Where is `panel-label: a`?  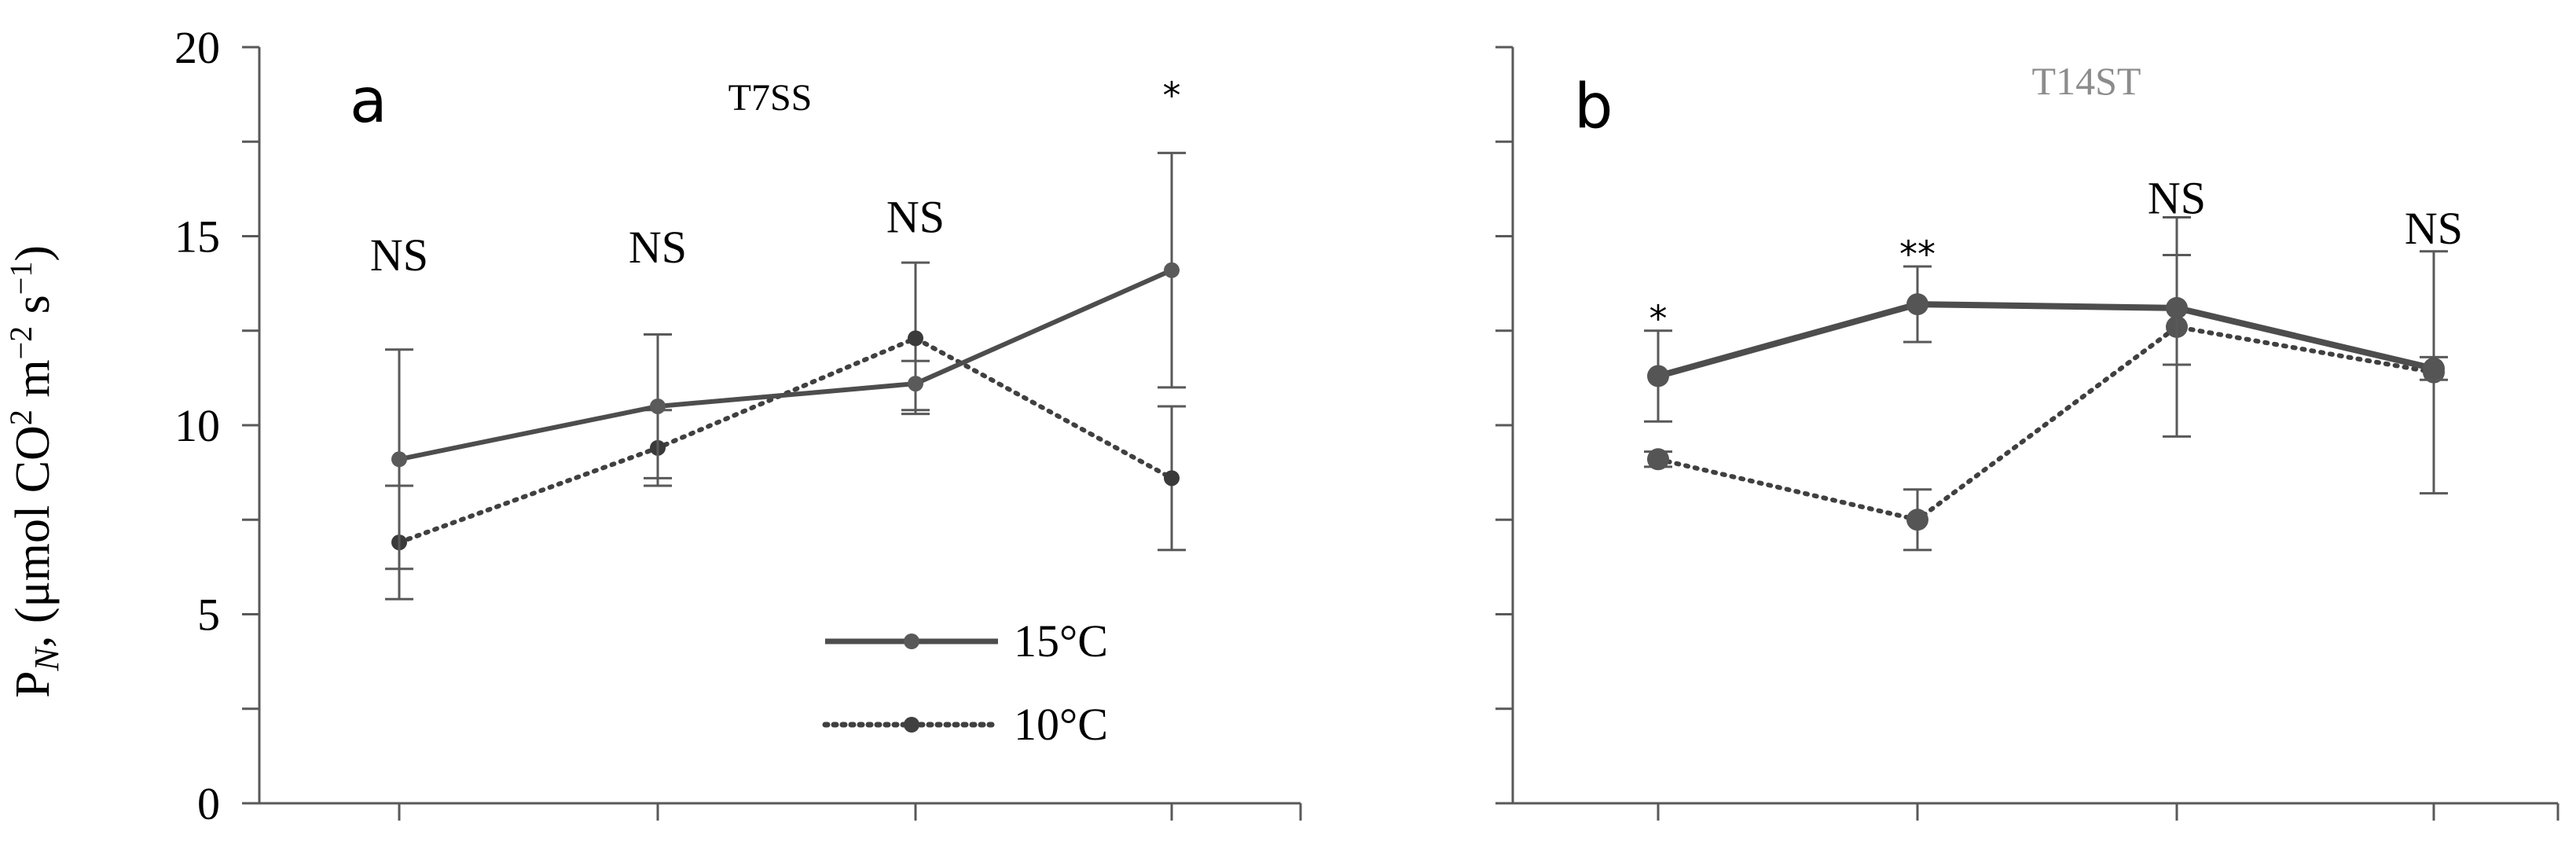 panel-label: a is located at coordinates (368, 101).